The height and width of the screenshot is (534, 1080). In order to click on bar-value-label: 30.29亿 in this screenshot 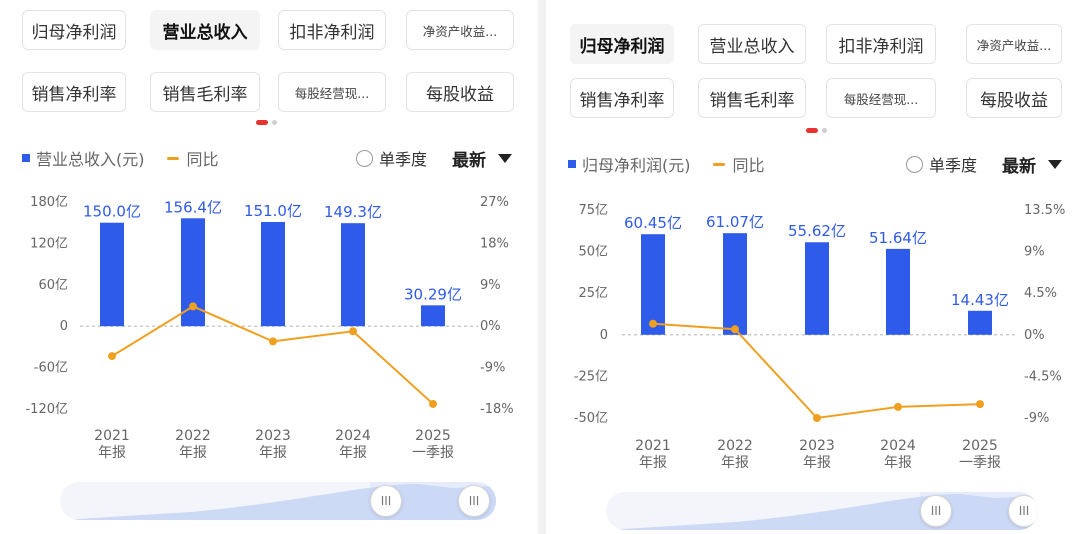, I will do `click(433, 294)`.